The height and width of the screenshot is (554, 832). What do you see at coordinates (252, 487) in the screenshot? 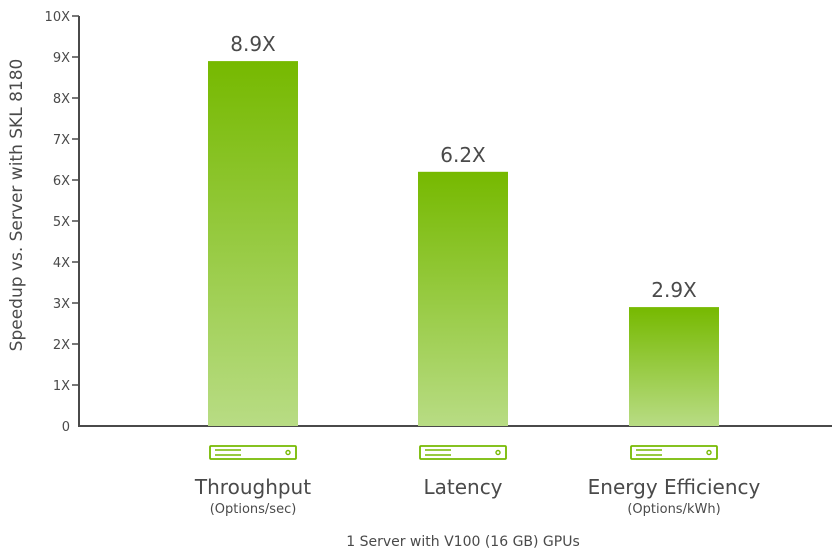
I see `category-label: Throughput` at bounding box center [252, 487].